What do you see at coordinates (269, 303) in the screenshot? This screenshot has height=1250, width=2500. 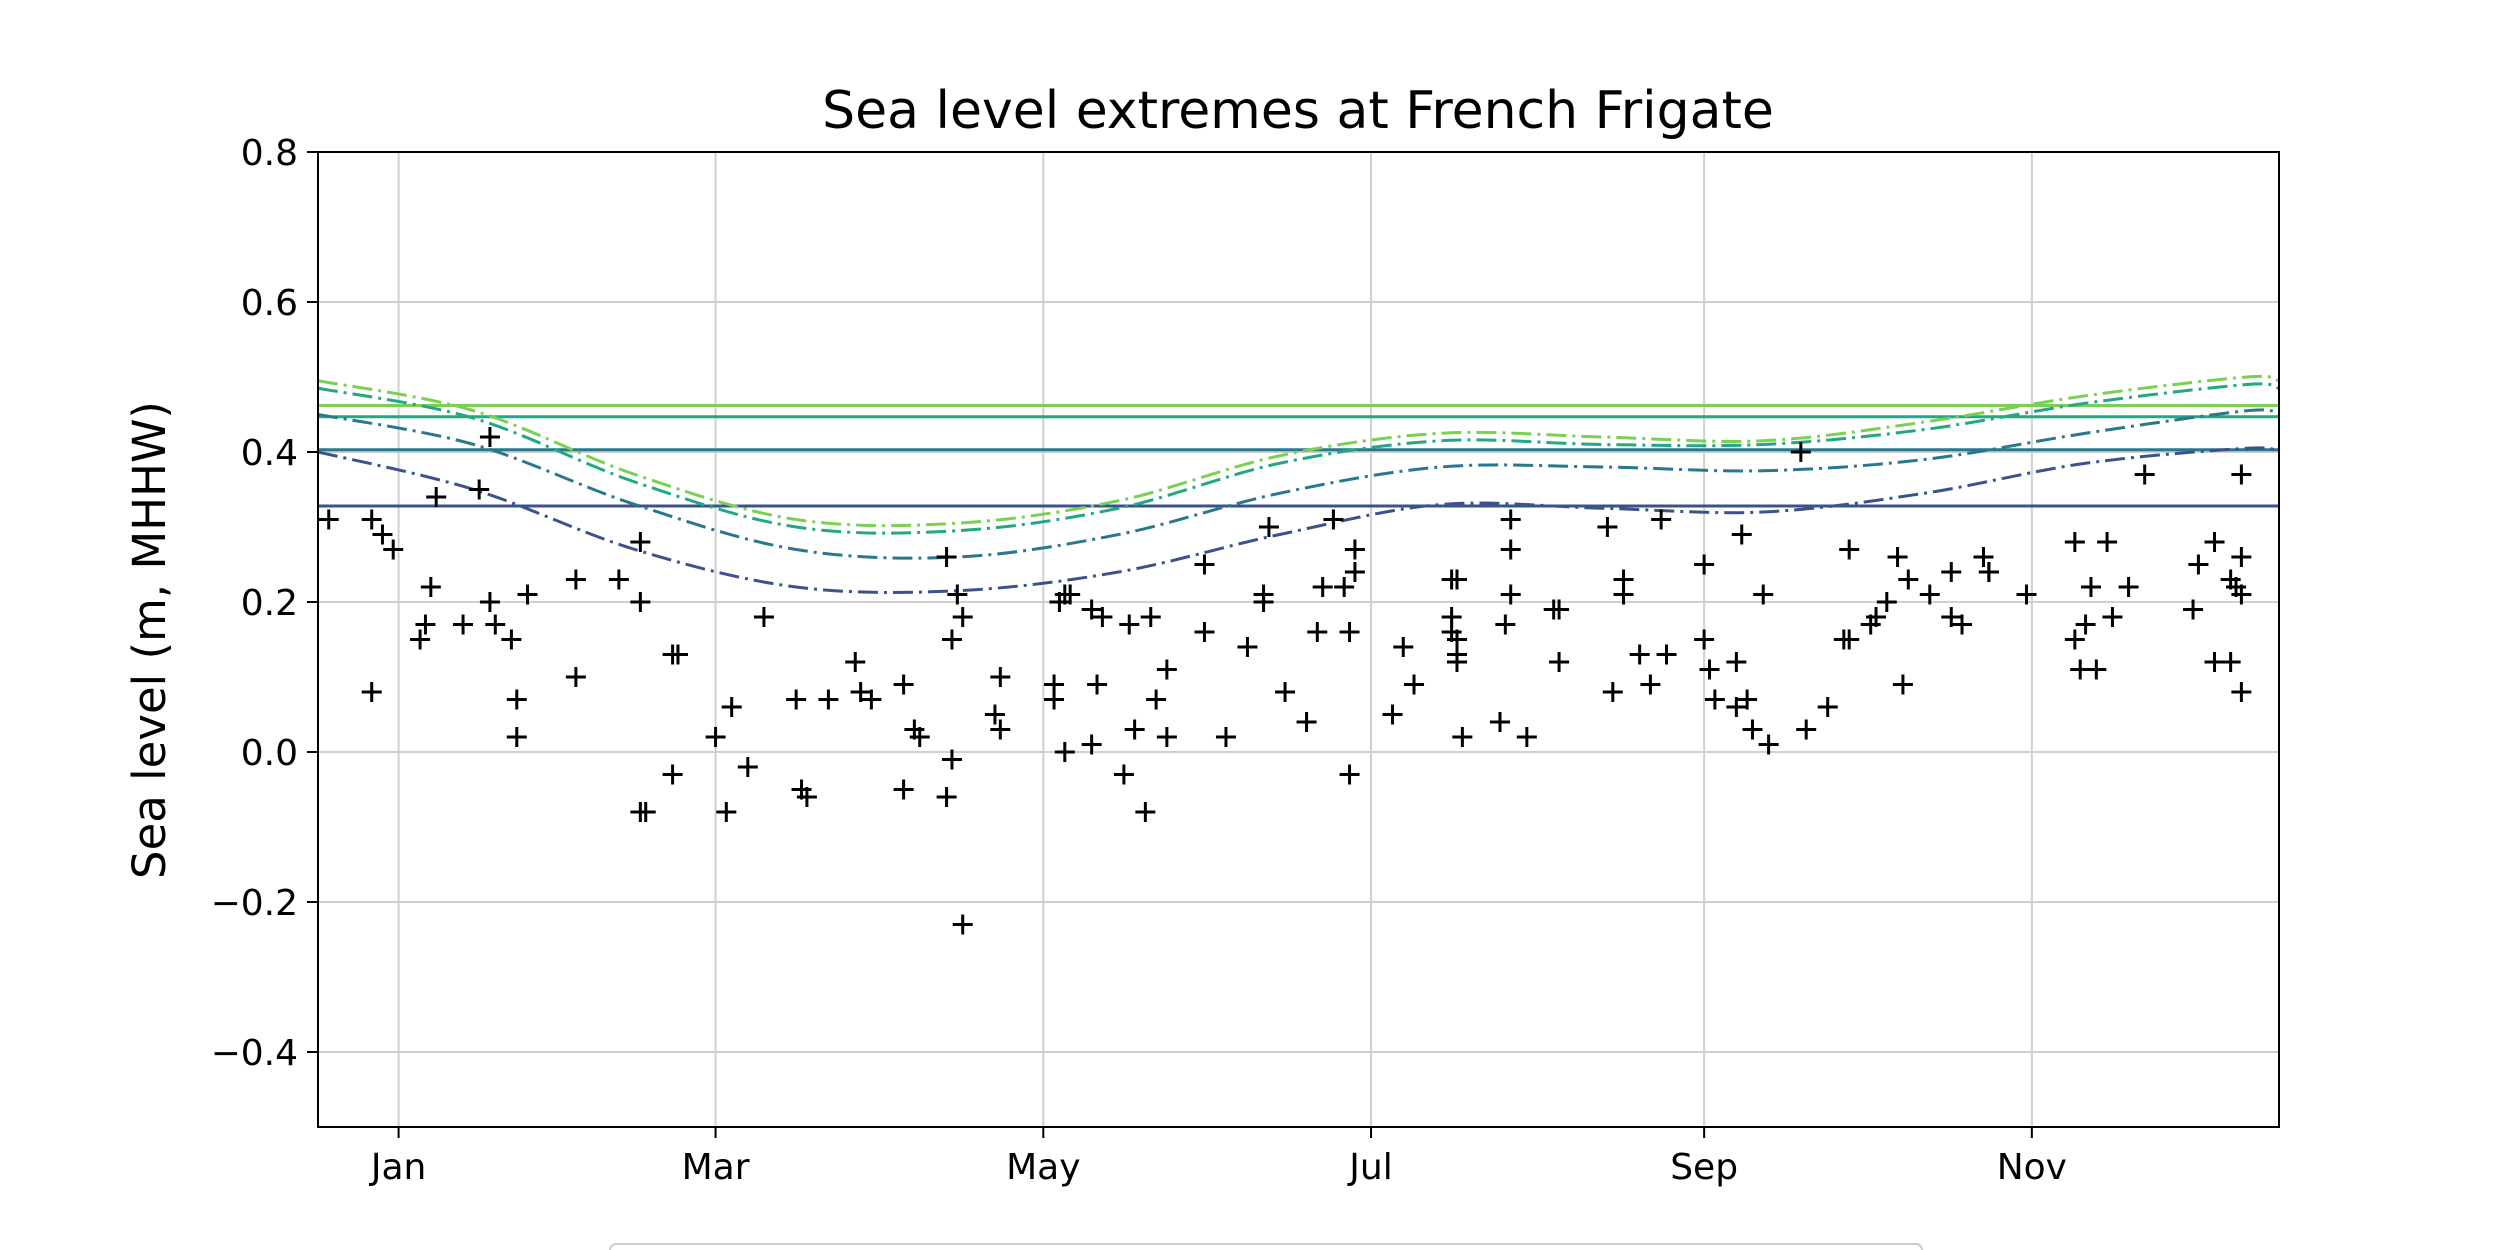 I see `y-tick-label: 0.6` at bounding box center [269, 303].